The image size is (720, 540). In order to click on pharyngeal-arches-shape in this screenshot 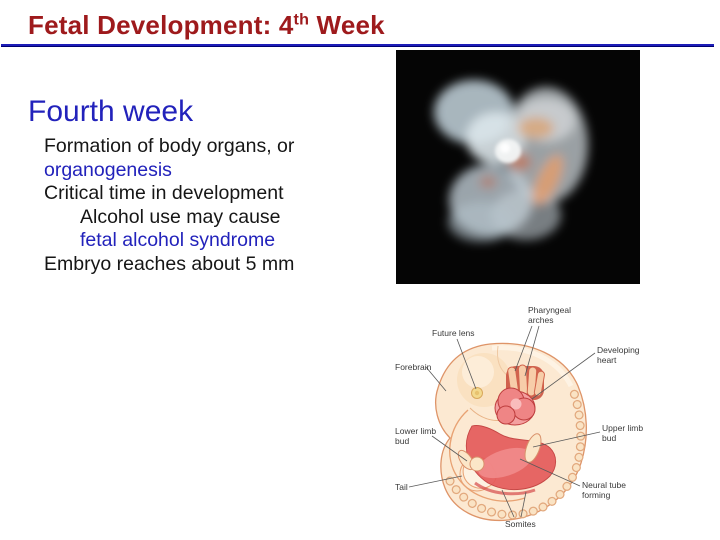, I will do `click(525, 382)`.